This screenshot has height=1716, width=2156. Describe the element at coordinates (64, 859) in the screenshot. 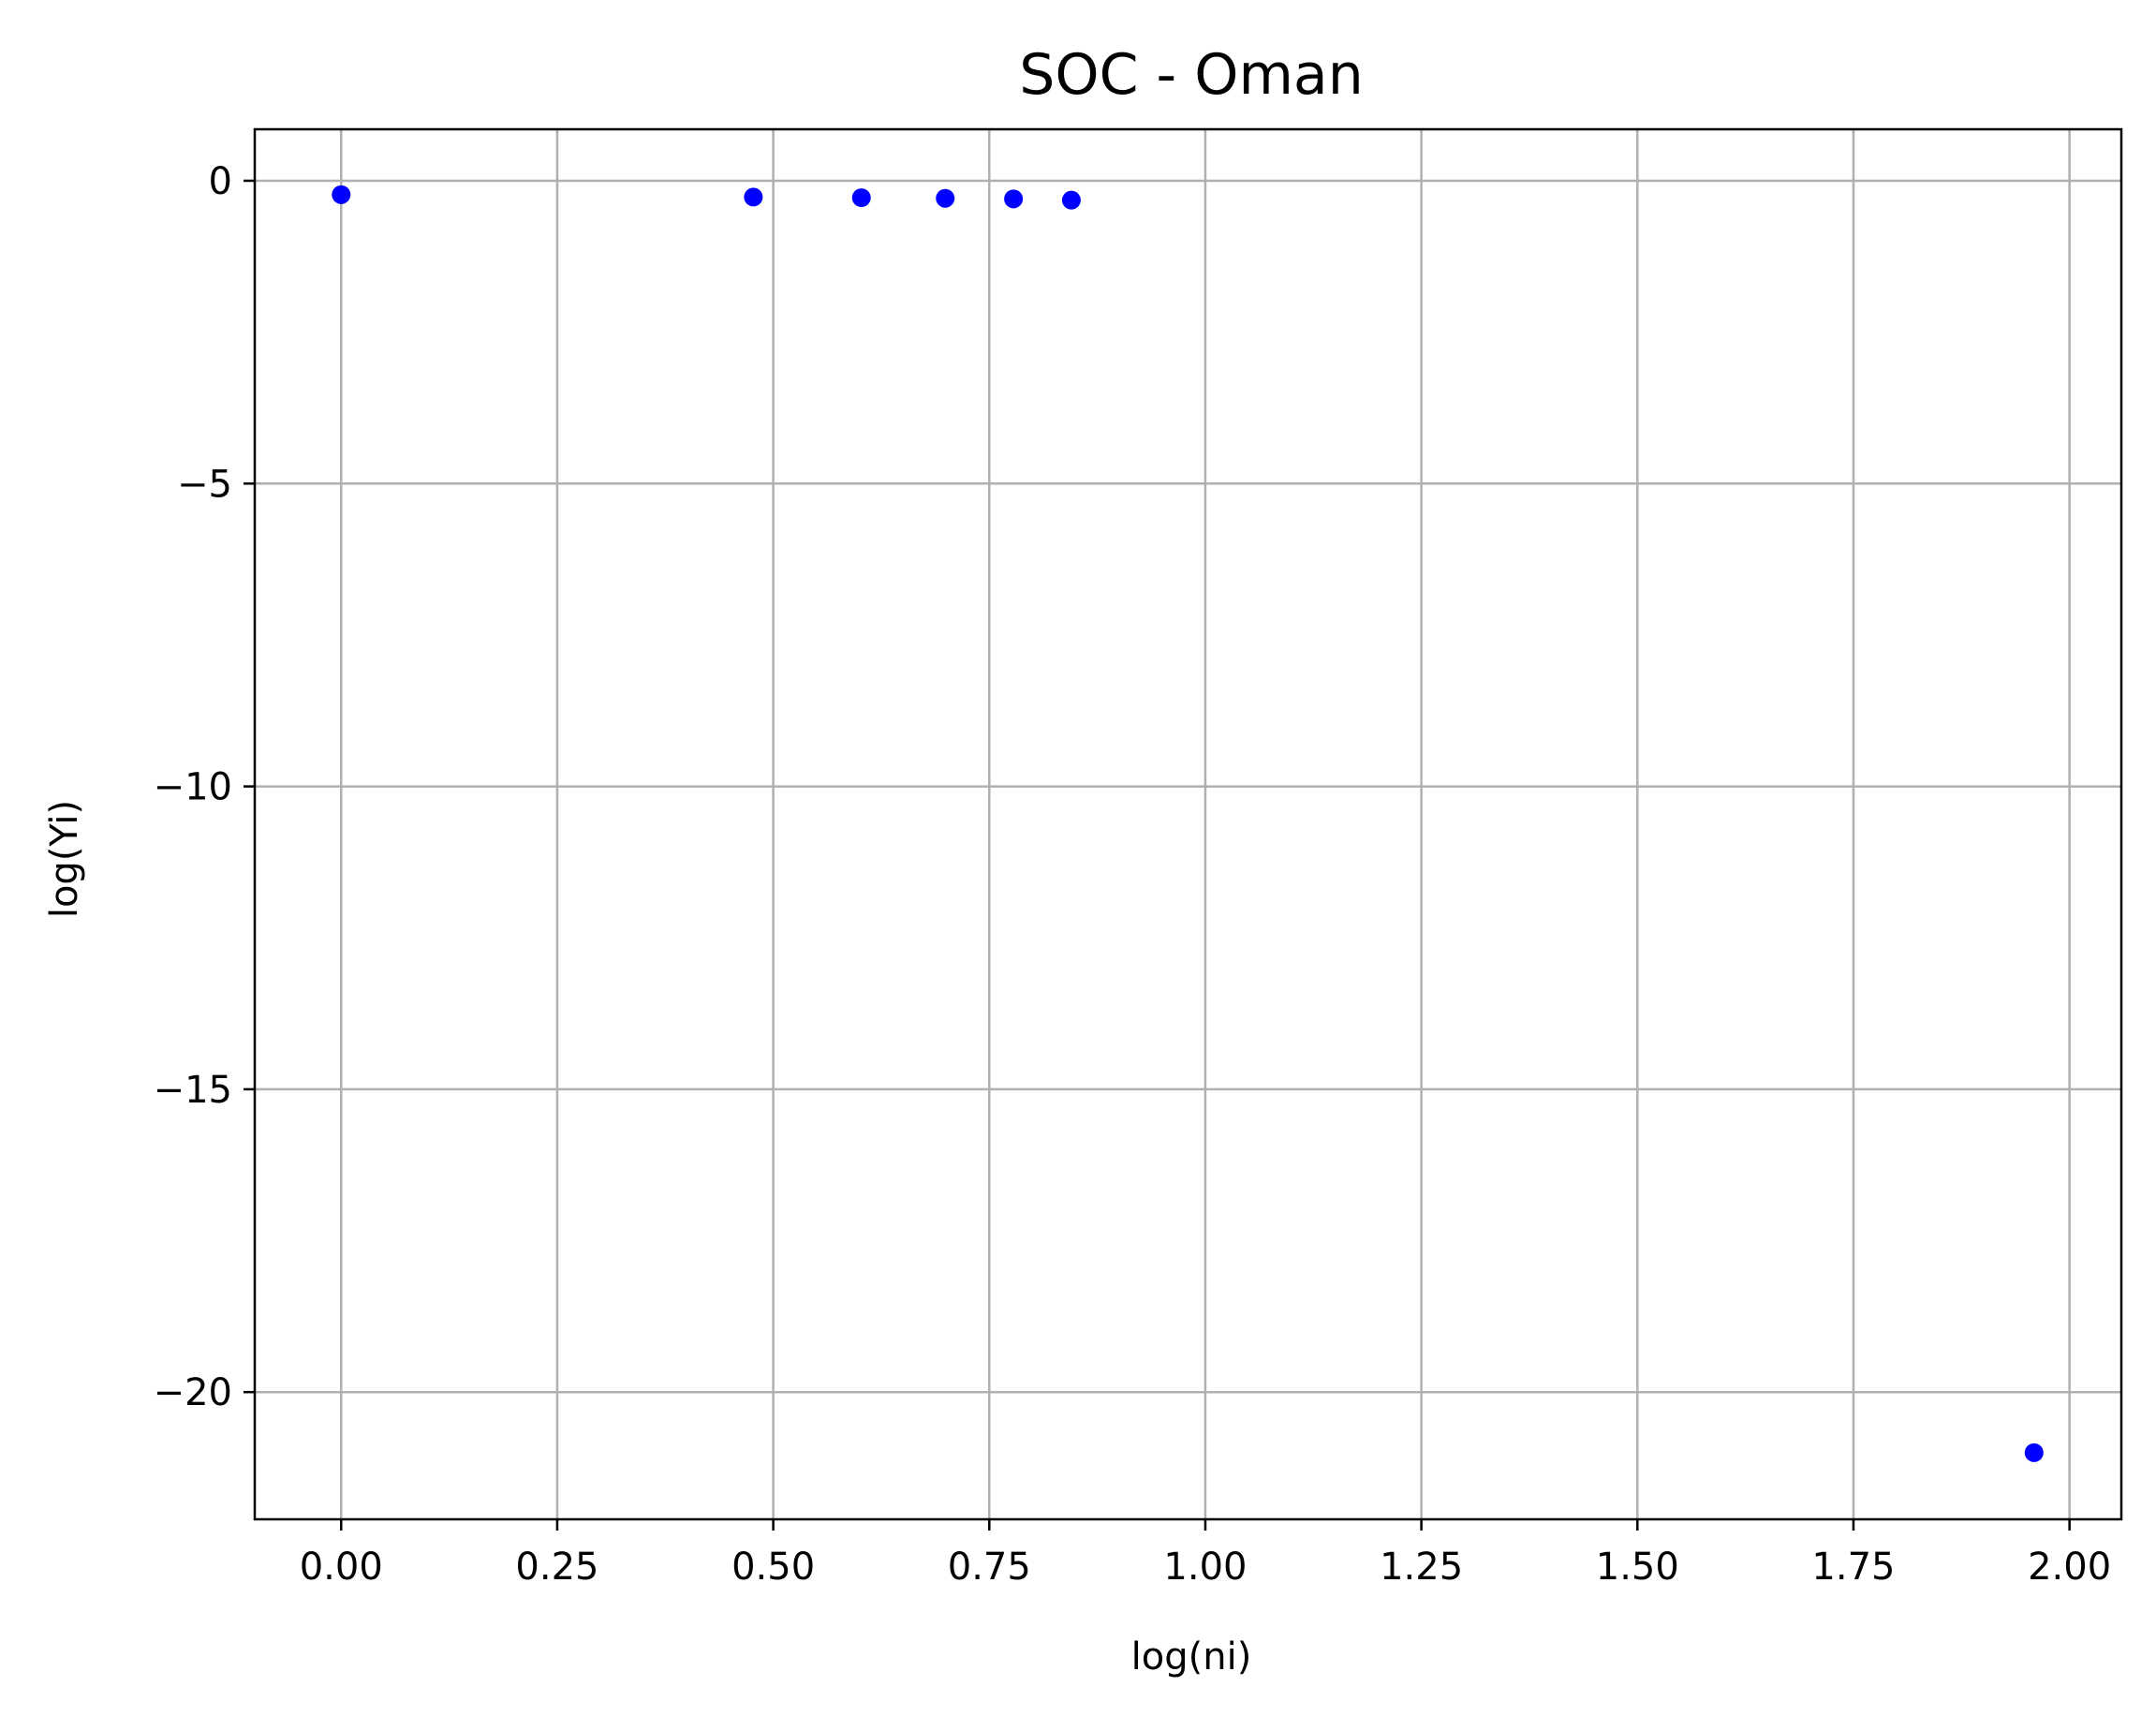

I see `y-axis-label: log(Yi)` at that location.